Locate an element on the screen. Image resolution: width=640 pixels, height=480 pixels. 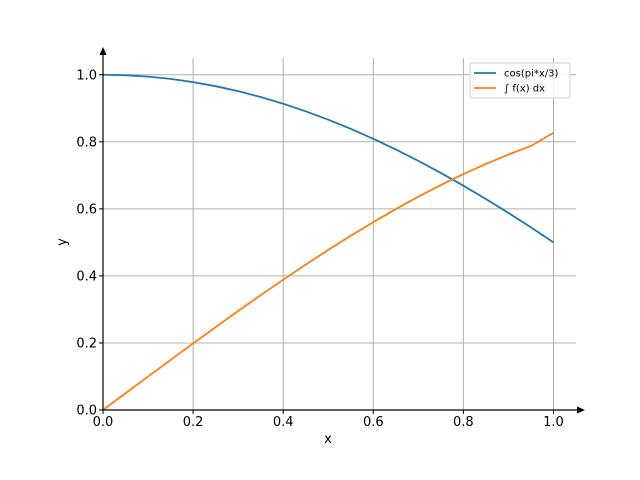
y-tick-label-0: 0.0 is located at coordinates (86, 411).